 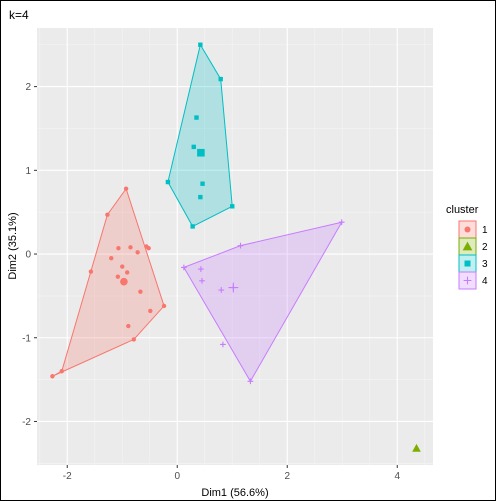 What do you see at coordinates (26, 338) in the screenshot?
I see `y-tick-label: -1` at bounding box center [26, 338].